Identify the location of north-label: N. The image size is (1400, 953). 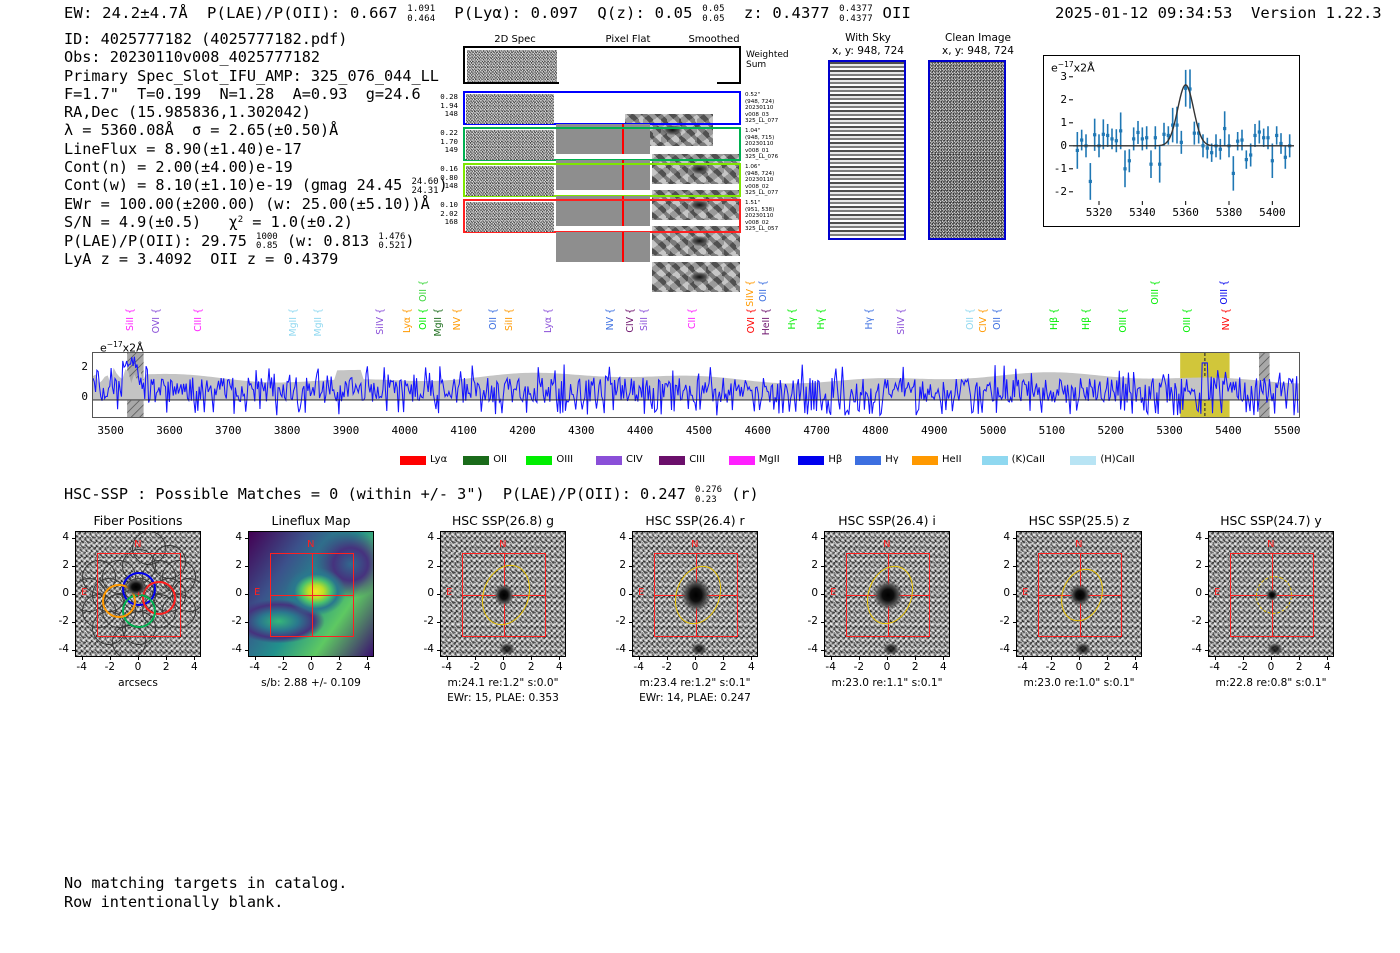
(1271, 544).